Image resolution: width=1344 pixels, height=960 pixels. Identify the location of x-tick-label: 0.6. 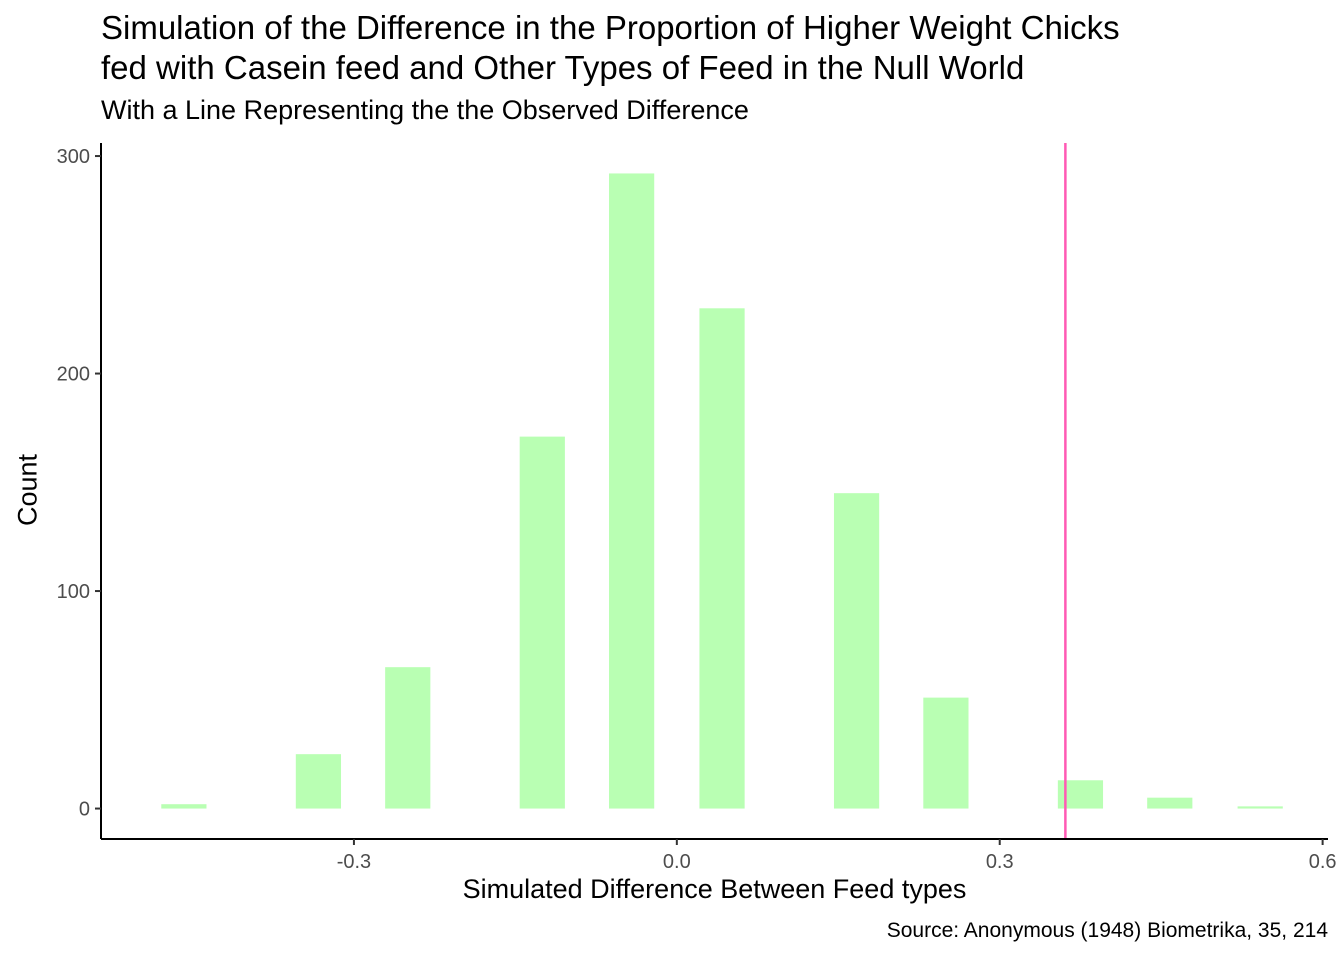
(1323, 862).